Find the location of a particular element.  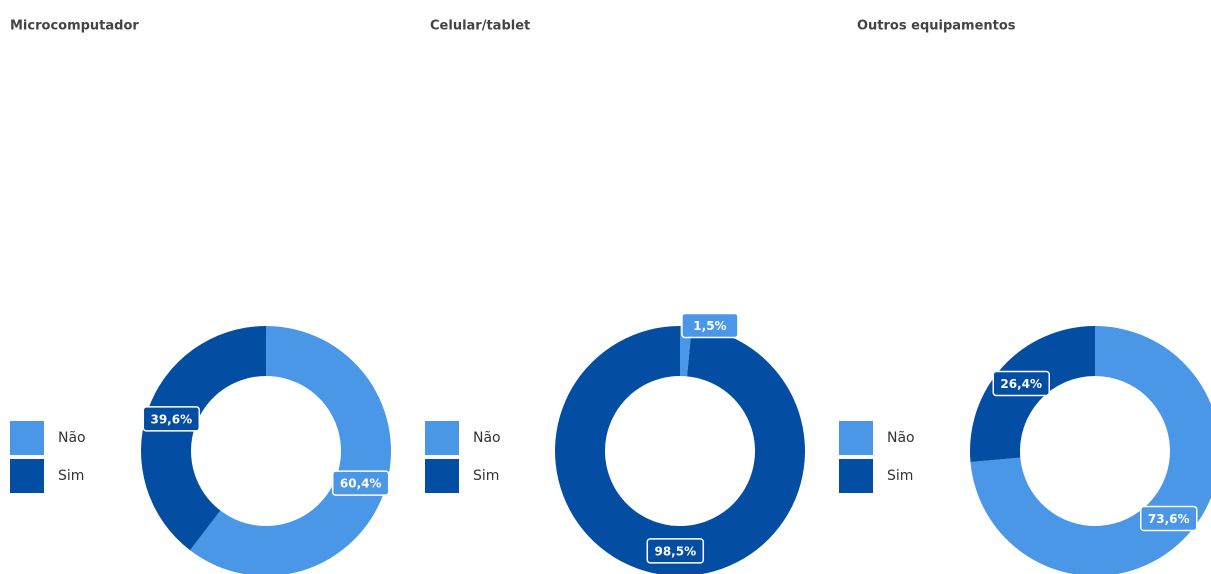

value-label: 26,4% is located at coordinates (1021, 384).